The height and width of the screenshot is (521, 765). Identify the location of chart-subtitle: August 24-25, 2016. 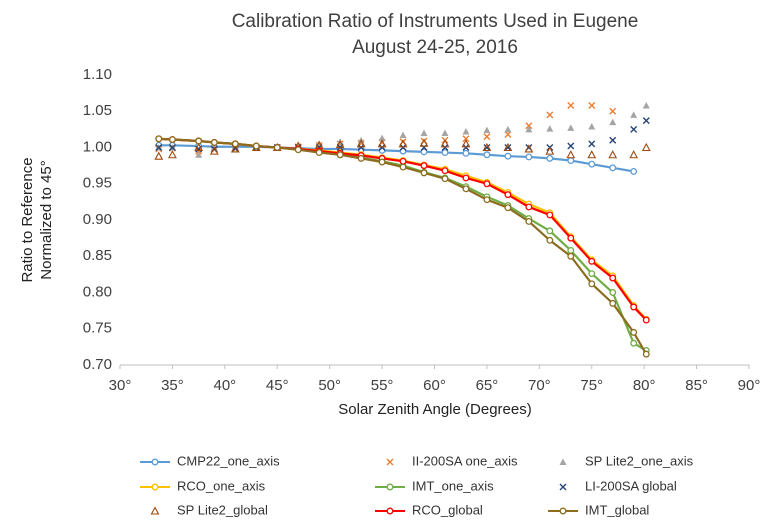
(435, 47).